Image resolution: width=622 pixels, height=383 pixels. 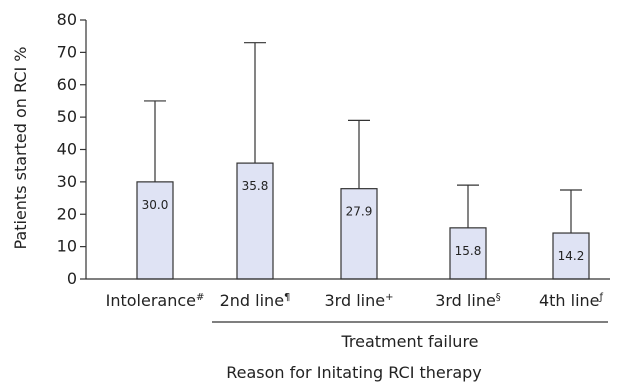 What do you see at coordinates (67, 213) in the screenshot?
I see `y-tick-label: 20` at bounding box center [67, 213].